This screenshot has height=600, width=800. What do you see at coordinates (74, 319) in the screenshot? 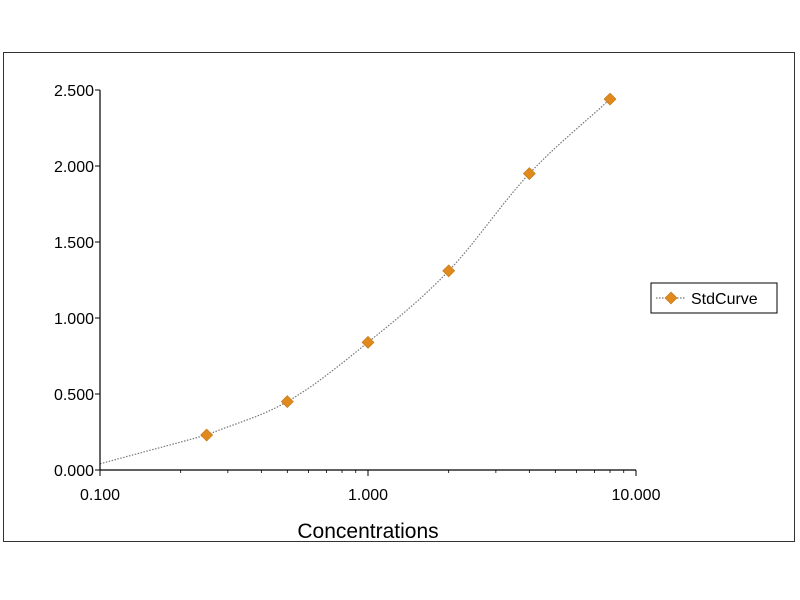
I see `y-tick-label: 1.000` at bounding box center [74, 319].